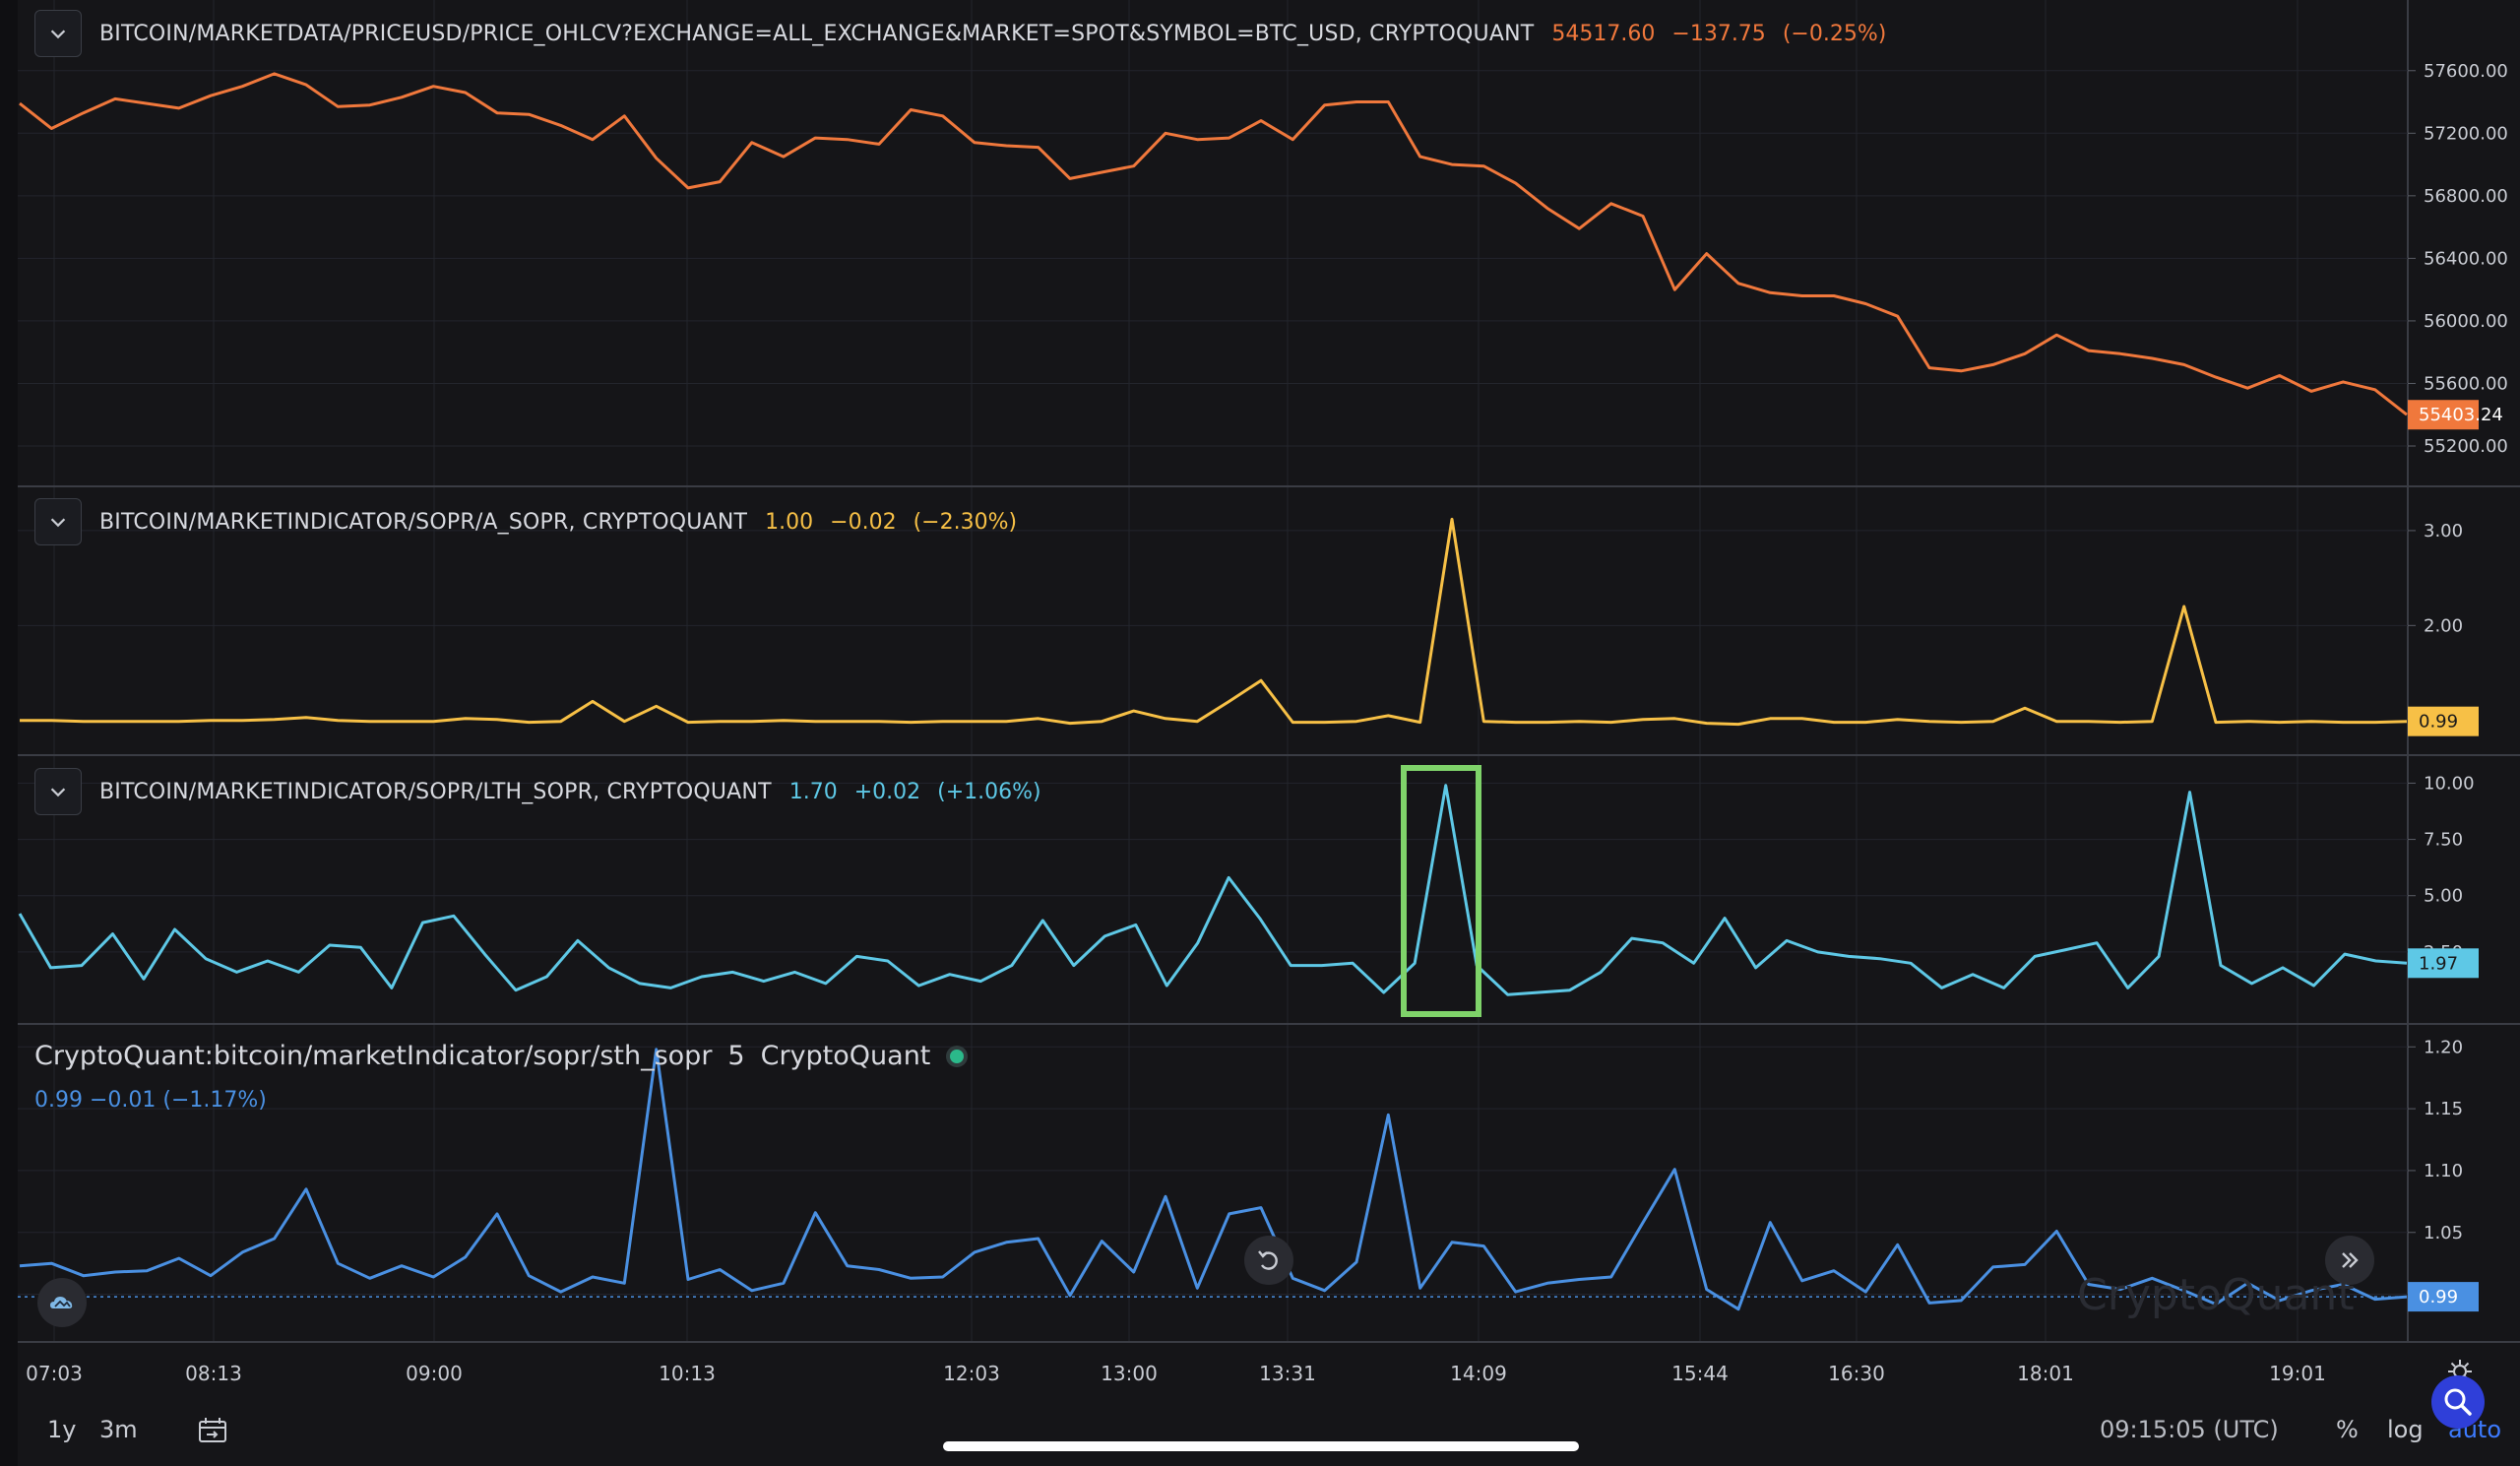 The height and width of the screenshot is (1466, 2520). I want to click on zoom-button, so click(2458, 1402).